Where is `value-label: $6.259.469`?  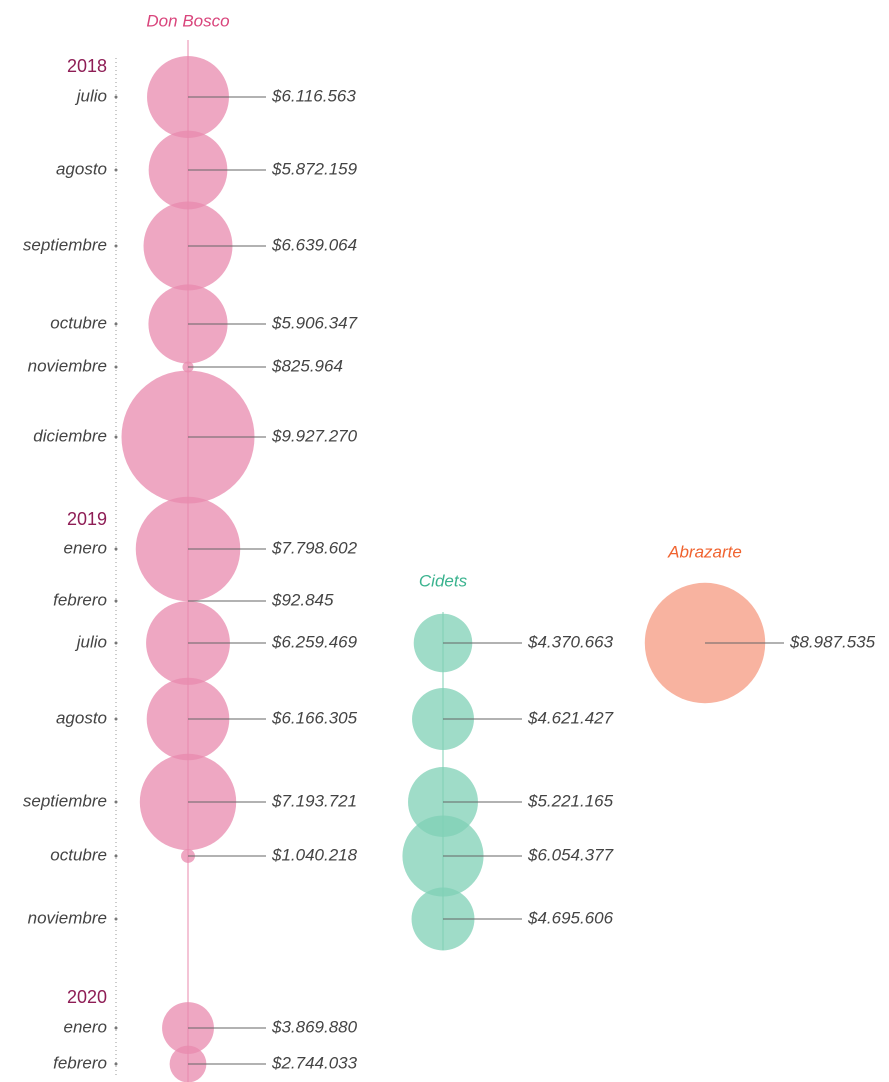 value-label: $6.259.469 is located at coordinates (314, 641).